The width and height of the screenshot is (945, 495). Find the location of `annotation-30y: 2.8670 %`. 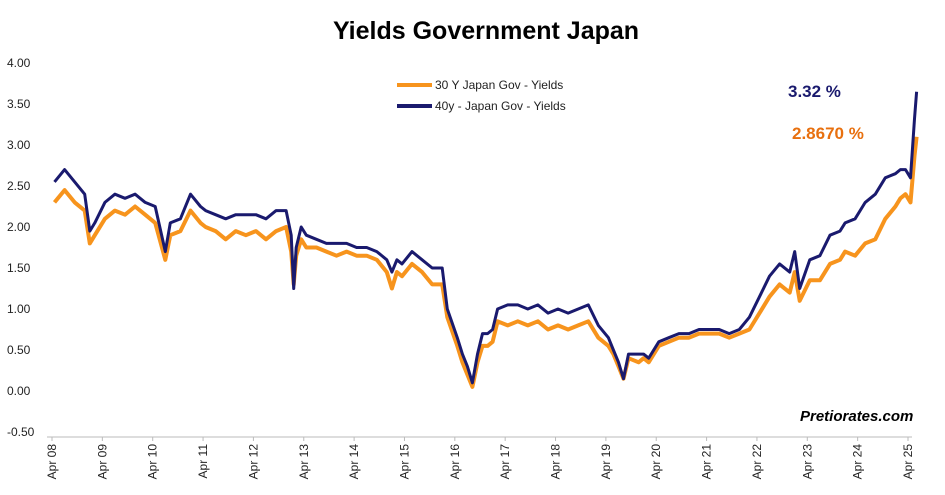

annotation-30y: 2.8670 % is located at coordinates (828, 133).